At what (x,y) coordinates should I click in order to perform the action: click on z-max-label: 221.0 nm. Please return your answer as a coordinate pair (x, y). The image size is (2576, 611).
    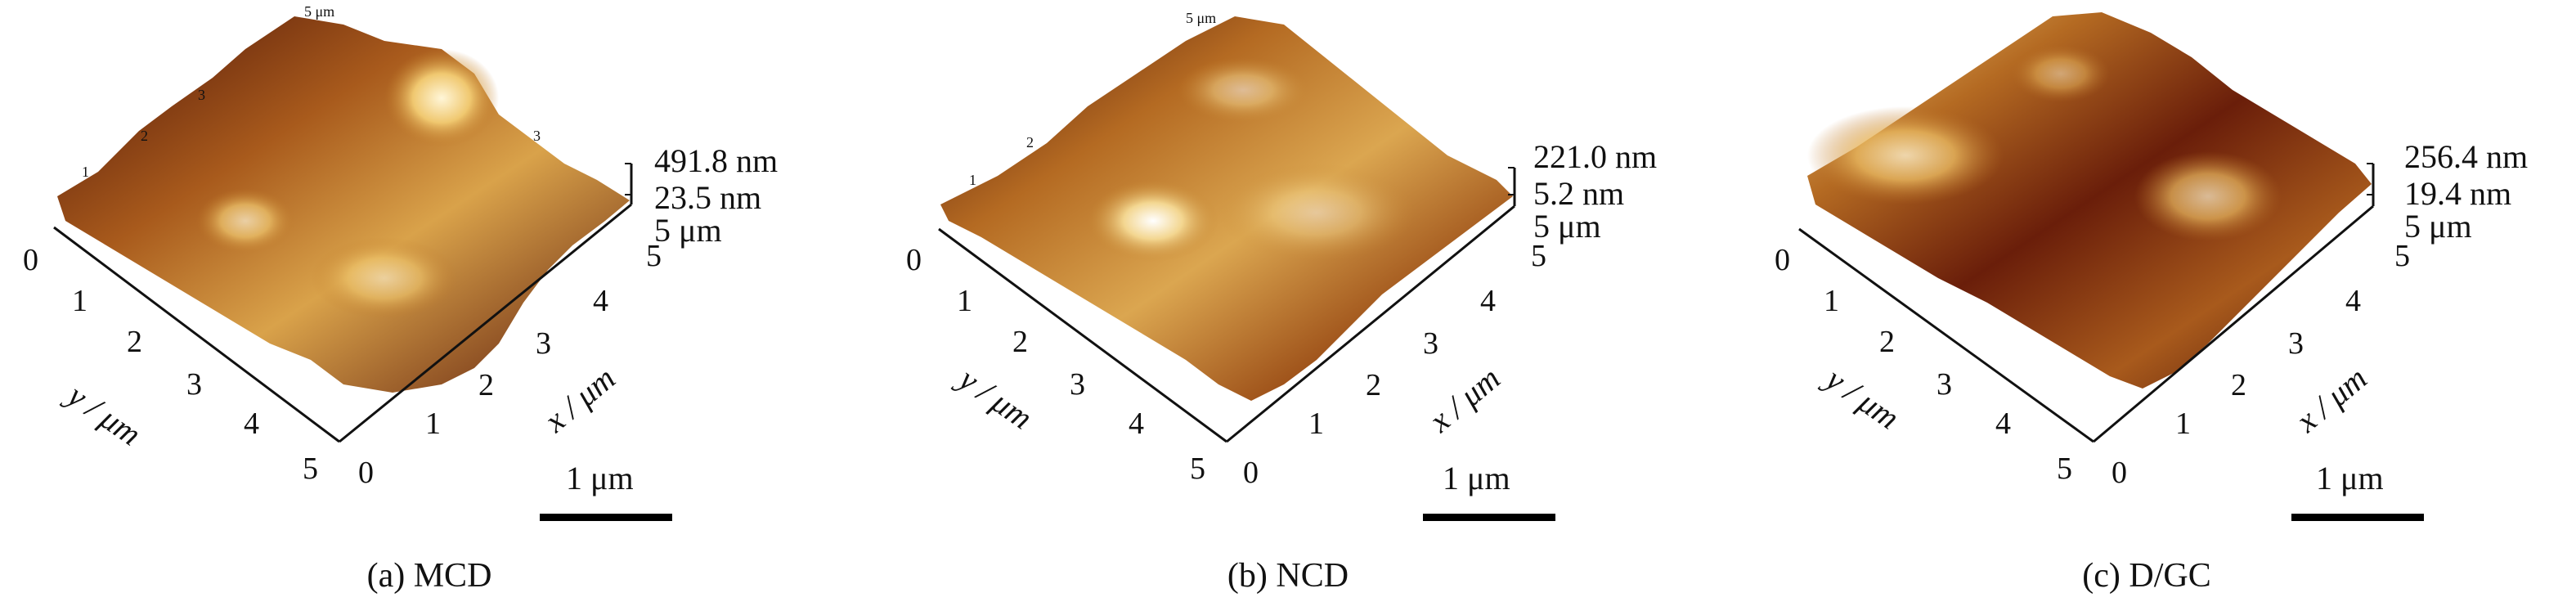
    Looking at the image, I should click on (1595, 156).